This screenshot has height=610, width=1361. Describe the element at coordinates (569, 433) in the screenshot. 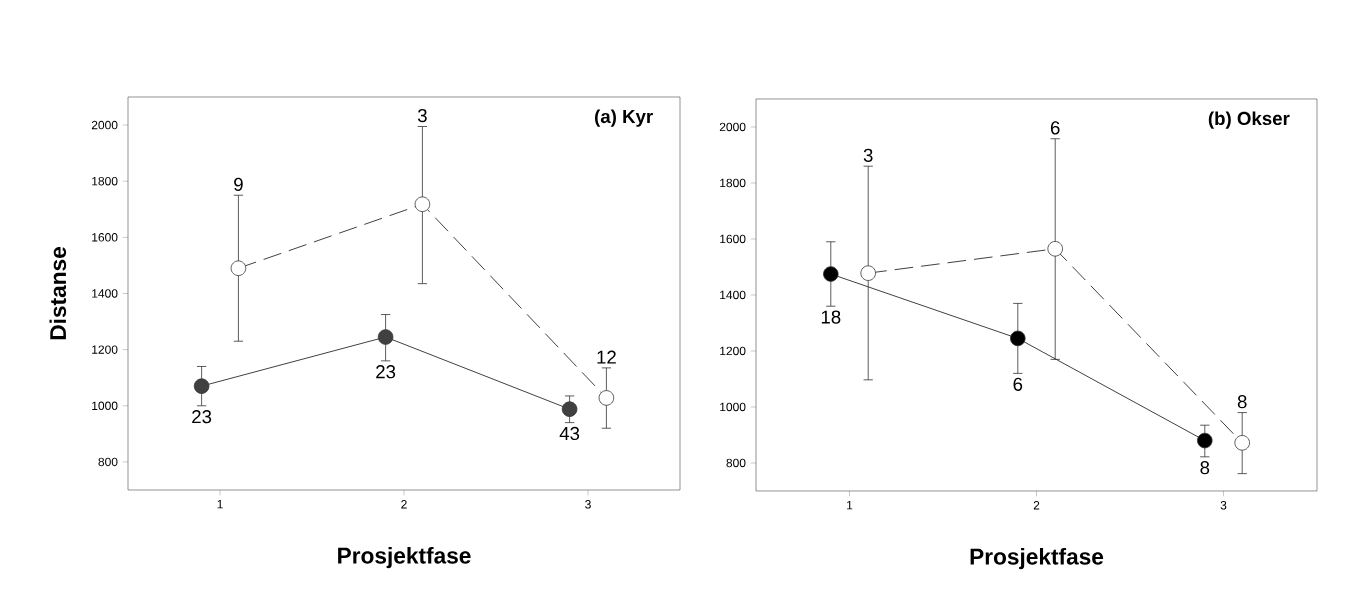

I see `annotation: 43` at that location.